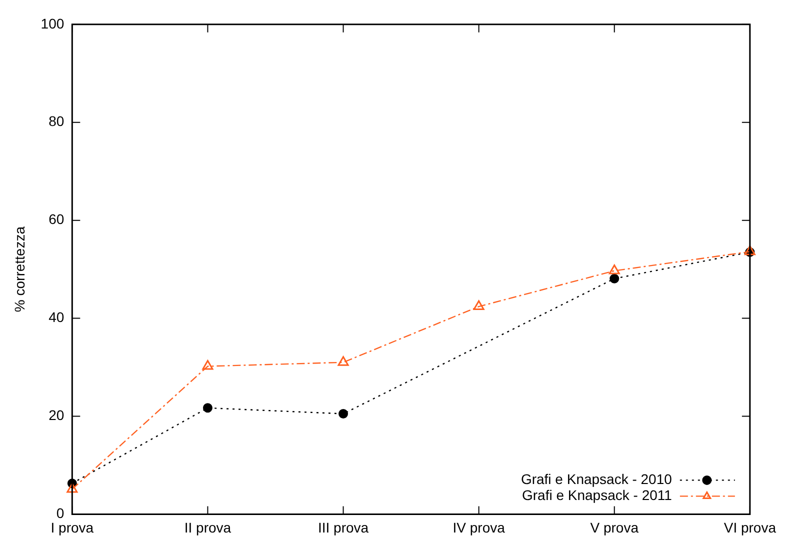 The width and height of the screenshot is (790, 551). I want to click on x-tick-label: I prova, so click(72, 527).